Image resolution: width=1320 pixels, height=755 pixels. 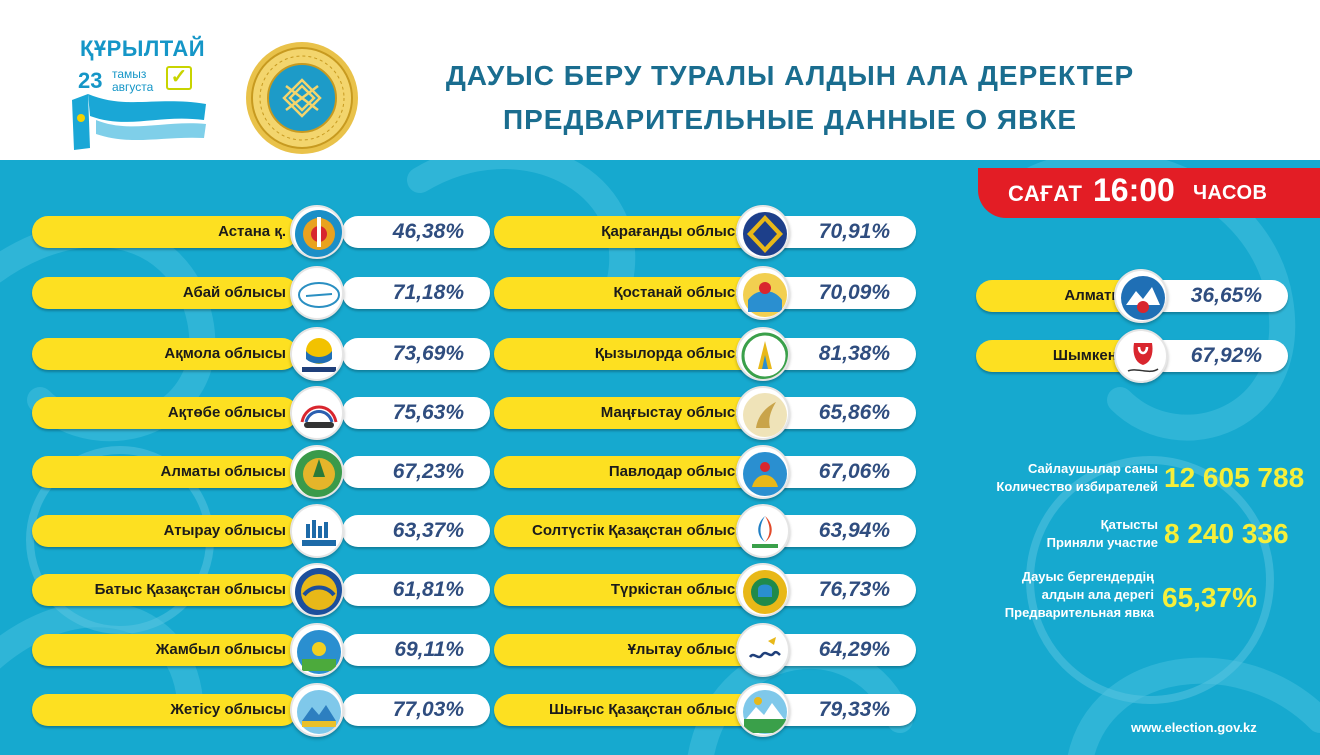 I want to click on mangystau-emblem-icon, so click(x=763, y=413).